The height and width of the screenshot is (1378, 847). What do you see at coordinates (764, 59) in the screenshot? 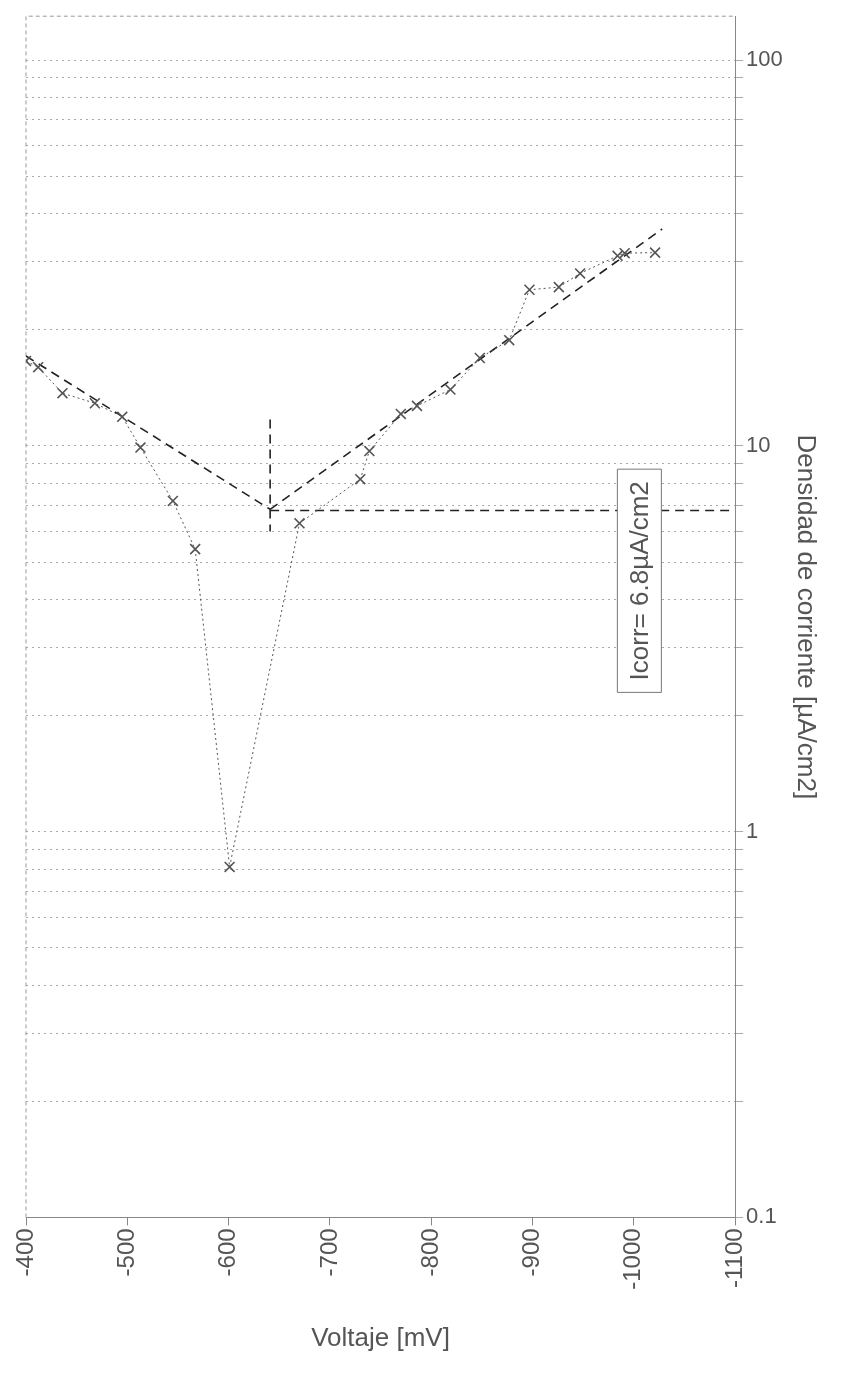
I see `y-tick-label: 100` at bounding box center [764, 59].